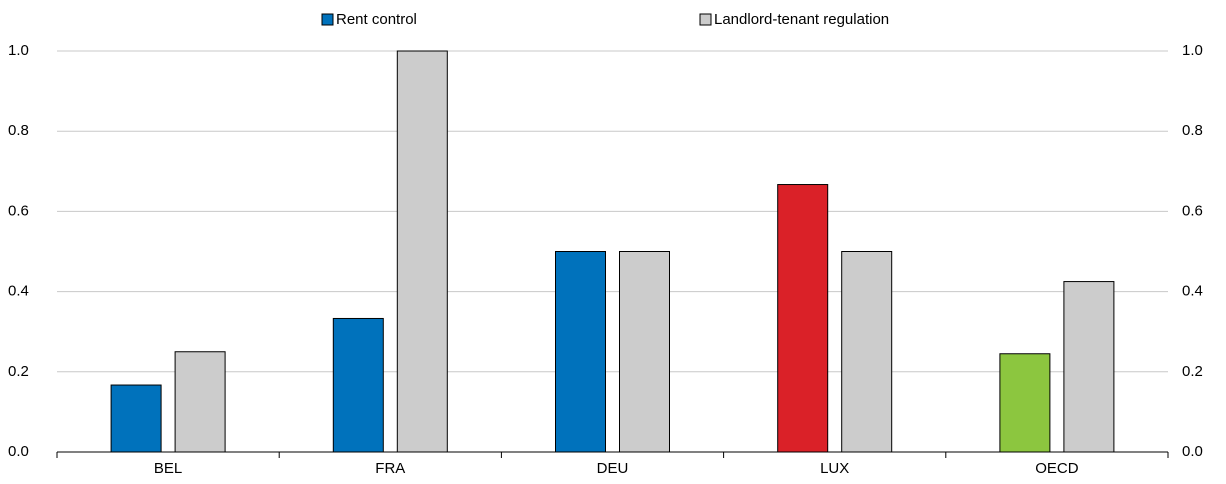  What do you see at coordinates (1192, 291) in the screenshot?
I see `y2-tick-label: 0.4` at bounding box center [1192, 291].